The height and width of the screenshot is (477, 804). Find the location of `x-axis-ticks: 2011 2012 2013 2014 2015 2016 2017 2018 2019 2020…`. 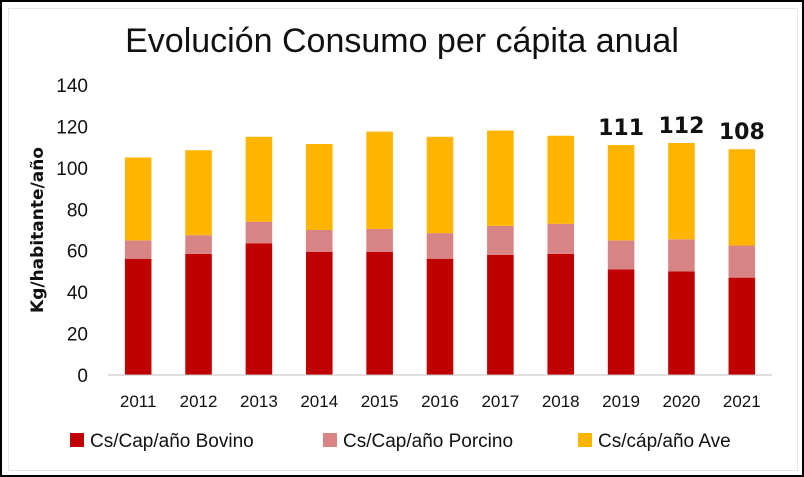

x-axis-ticks: 2011 2012 2013 2014 2015 2016 2017 2018 2019 2020… is located at coordinates (440, 401).